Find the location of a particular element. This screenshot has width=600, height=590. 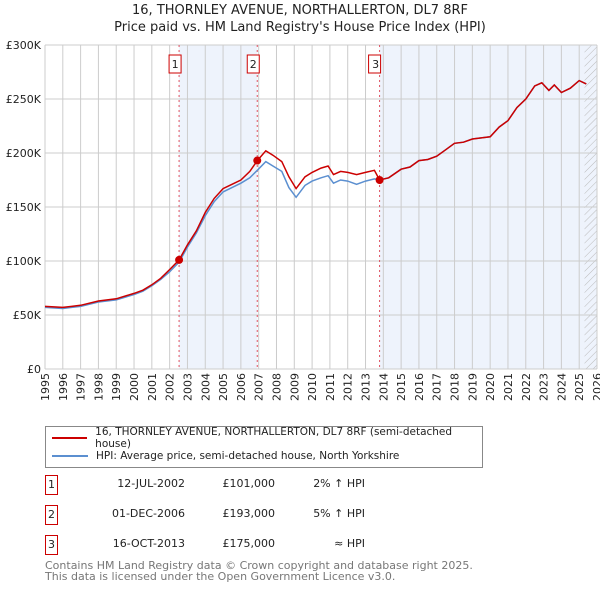

x-tick-label: 2006 is located at coordinates (241, 387).